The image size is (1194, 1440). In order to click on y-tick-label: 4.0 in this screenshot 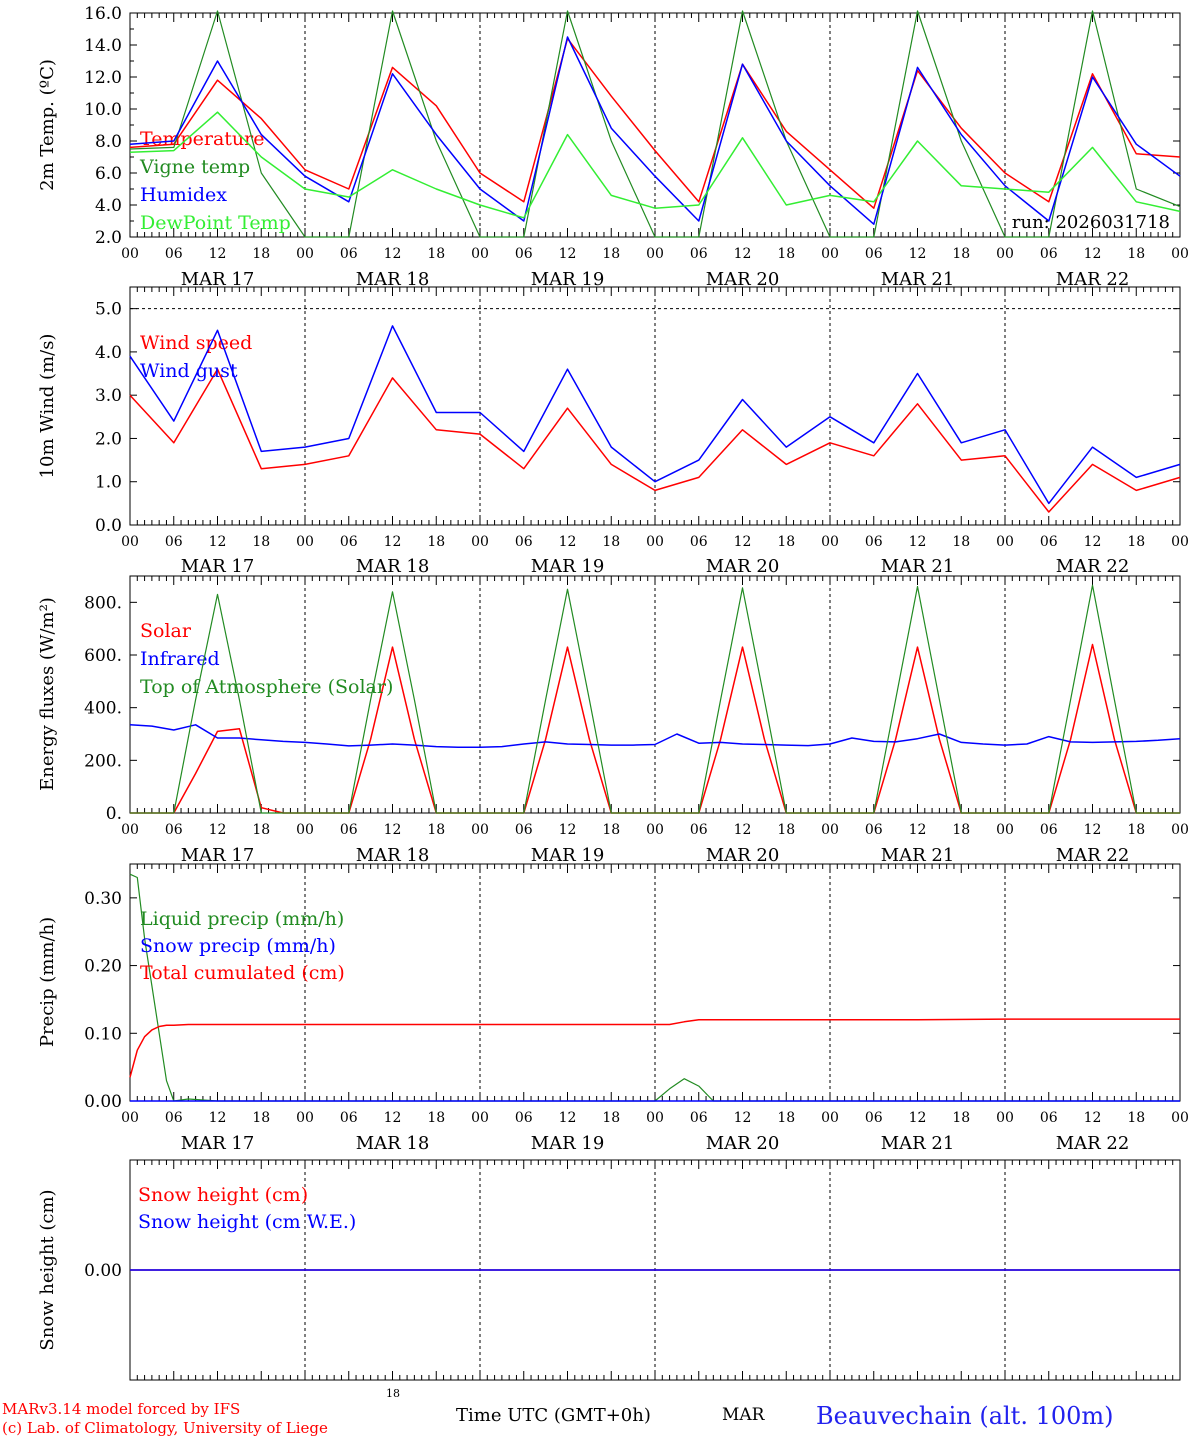, I will do `click(108, 353)`.